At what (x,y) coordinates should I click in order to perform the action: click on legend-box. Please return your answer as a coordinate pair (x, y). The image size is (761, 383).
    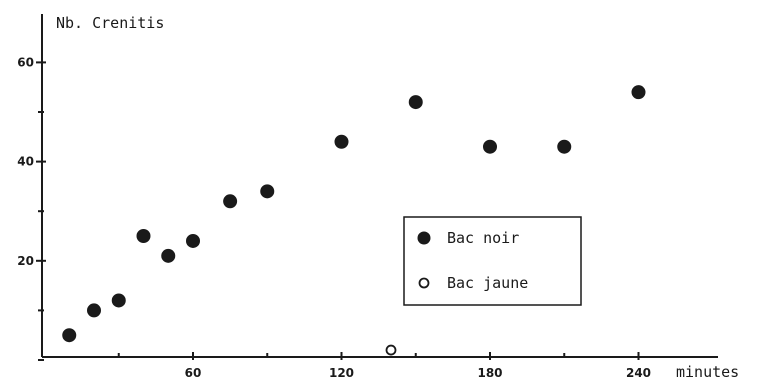
    Looking at the image, I should click on (492, 261).